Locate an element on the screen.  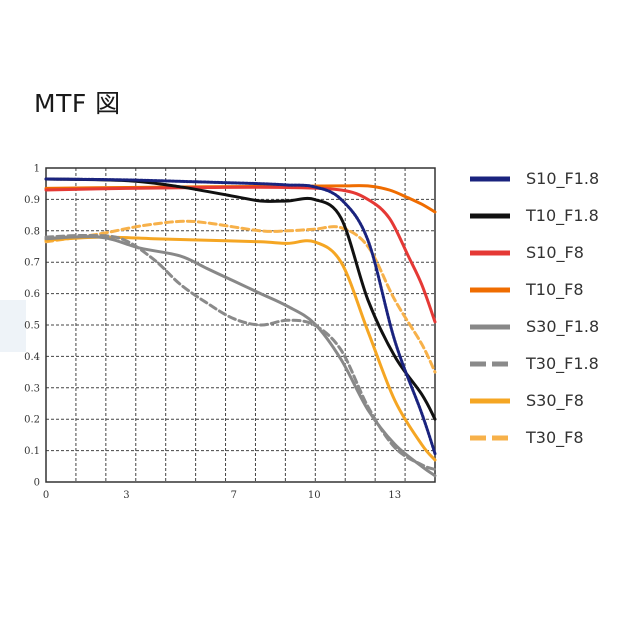
legend-item: T30_F8 is located at coordinates (554, 437).